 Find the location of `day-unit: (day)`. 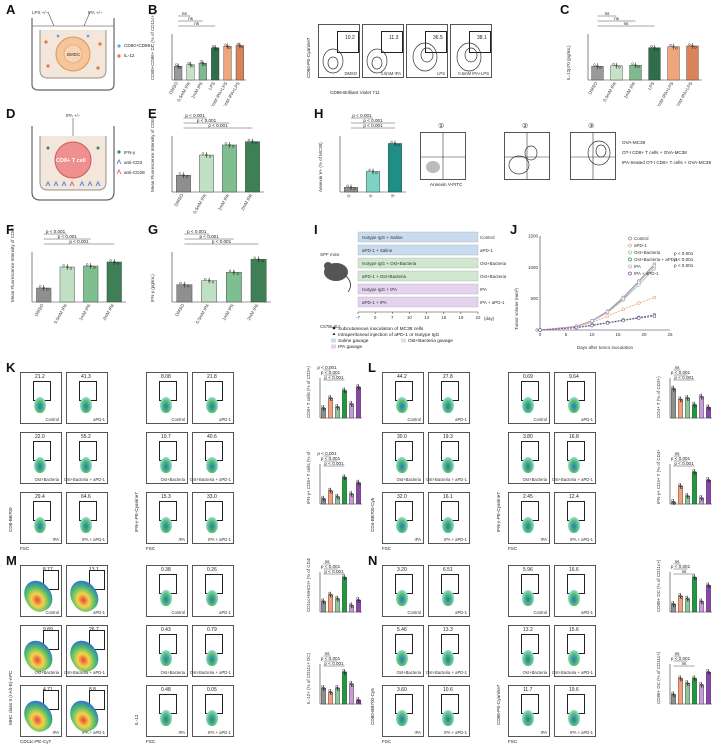

day-unit: (day) is located at coordinates (489, 318).